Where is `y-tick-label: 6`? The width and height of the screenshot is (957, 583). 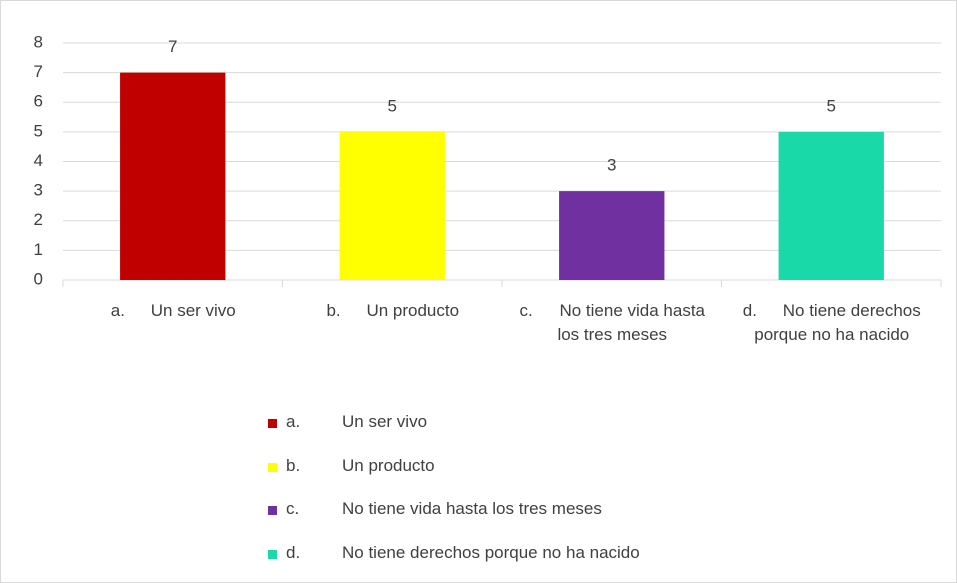
y-tick-label: 6 is located at coordinates (38, 101).